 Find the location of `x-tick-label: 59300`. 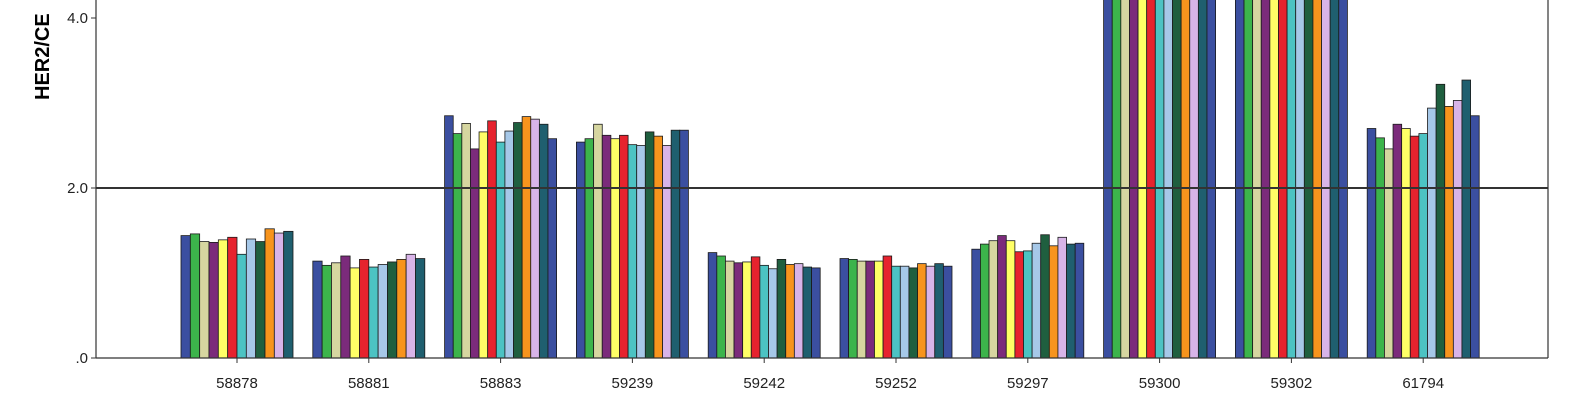

x-tick-label: 59300 is located at coordinates (1160, 383).